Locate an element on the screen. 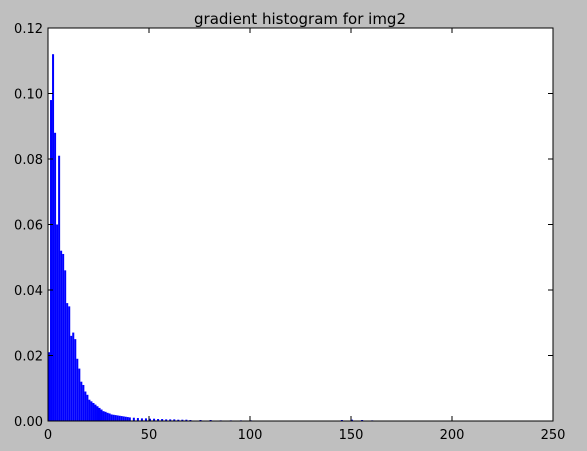 This screenshot has width=587, height=451. x-tick-labels: 0 50 100 150 200 250 is located at coordinates (305, 435).